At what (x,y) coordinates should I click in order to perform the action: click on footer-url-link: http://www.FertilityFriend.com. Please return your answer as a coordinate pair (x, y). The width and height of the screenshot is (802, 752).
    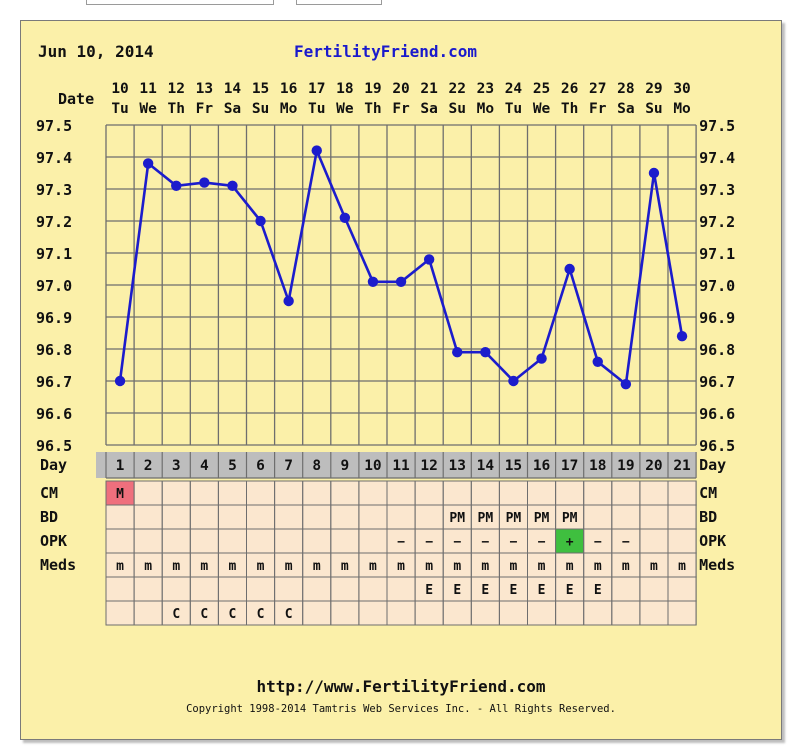
    Looking at the image, I should click on (401, 686).